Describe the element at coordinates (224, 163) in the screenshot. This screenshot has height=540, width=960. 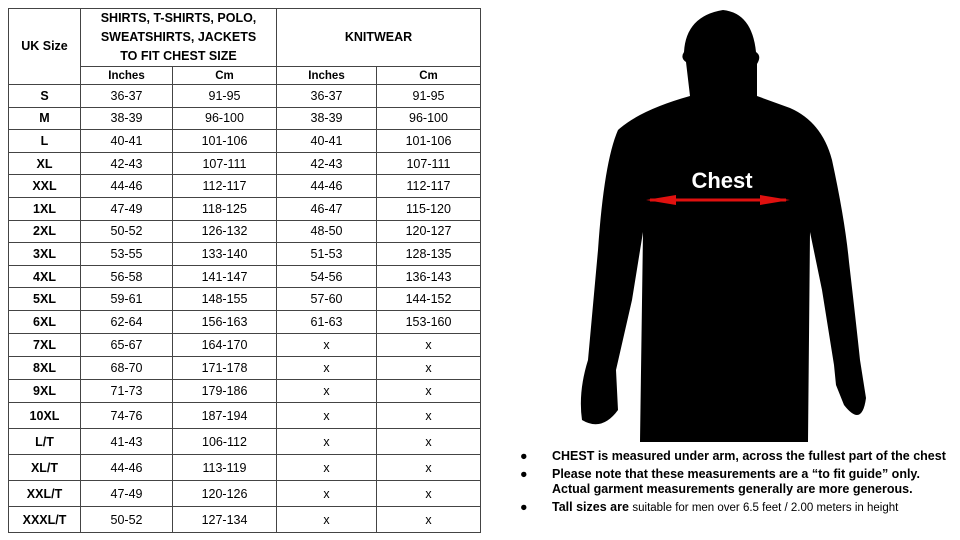
I see `measurement-cell: 107-111` at that location.